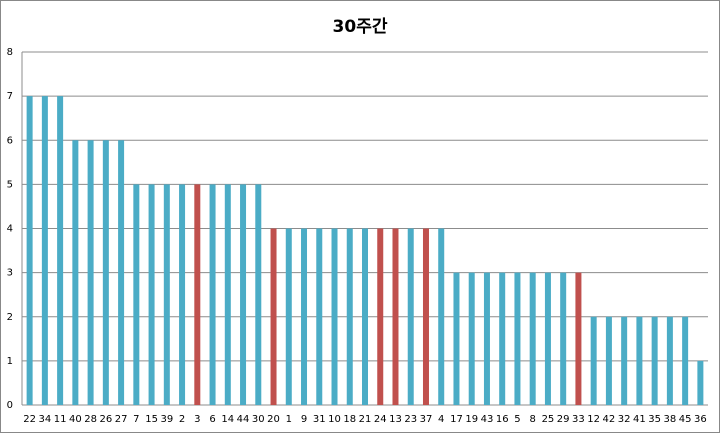 The image size is (720, 437). I want to click on x-tick-label: 7, so click(136, 419).